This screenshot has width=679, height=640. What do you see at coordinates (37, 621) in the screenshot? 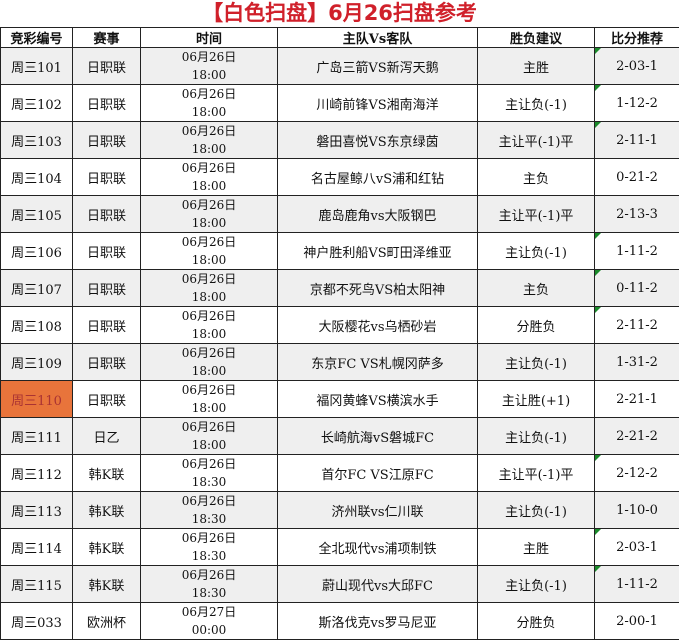
I see `cell-id: 周三033` at bounding box center [37, 621].